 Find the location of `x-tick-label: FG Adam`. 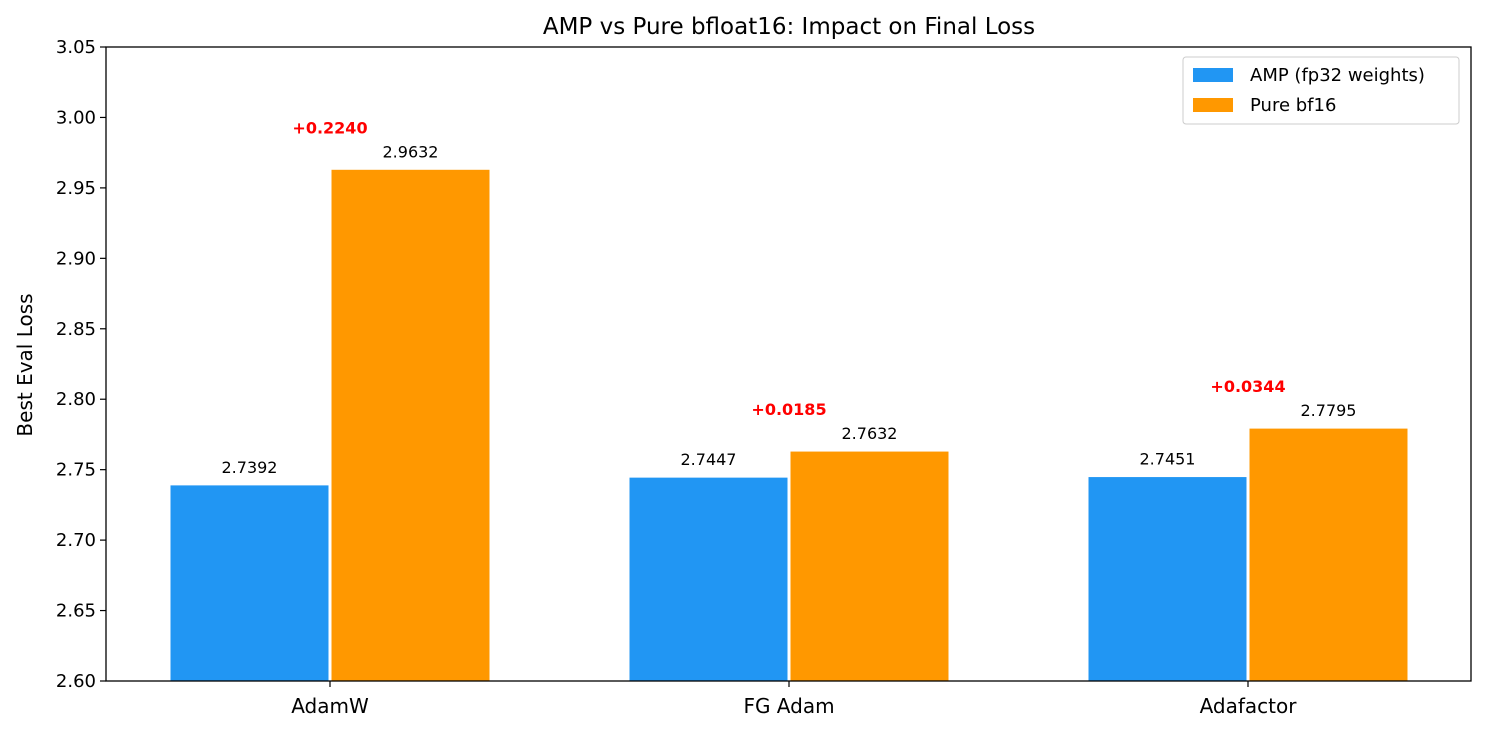

x-tick-label: FG Adam is located at coordinates (788, 706).